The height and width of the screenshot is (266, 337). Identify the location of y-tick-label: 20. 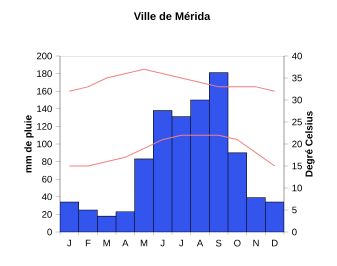
(47, 214).